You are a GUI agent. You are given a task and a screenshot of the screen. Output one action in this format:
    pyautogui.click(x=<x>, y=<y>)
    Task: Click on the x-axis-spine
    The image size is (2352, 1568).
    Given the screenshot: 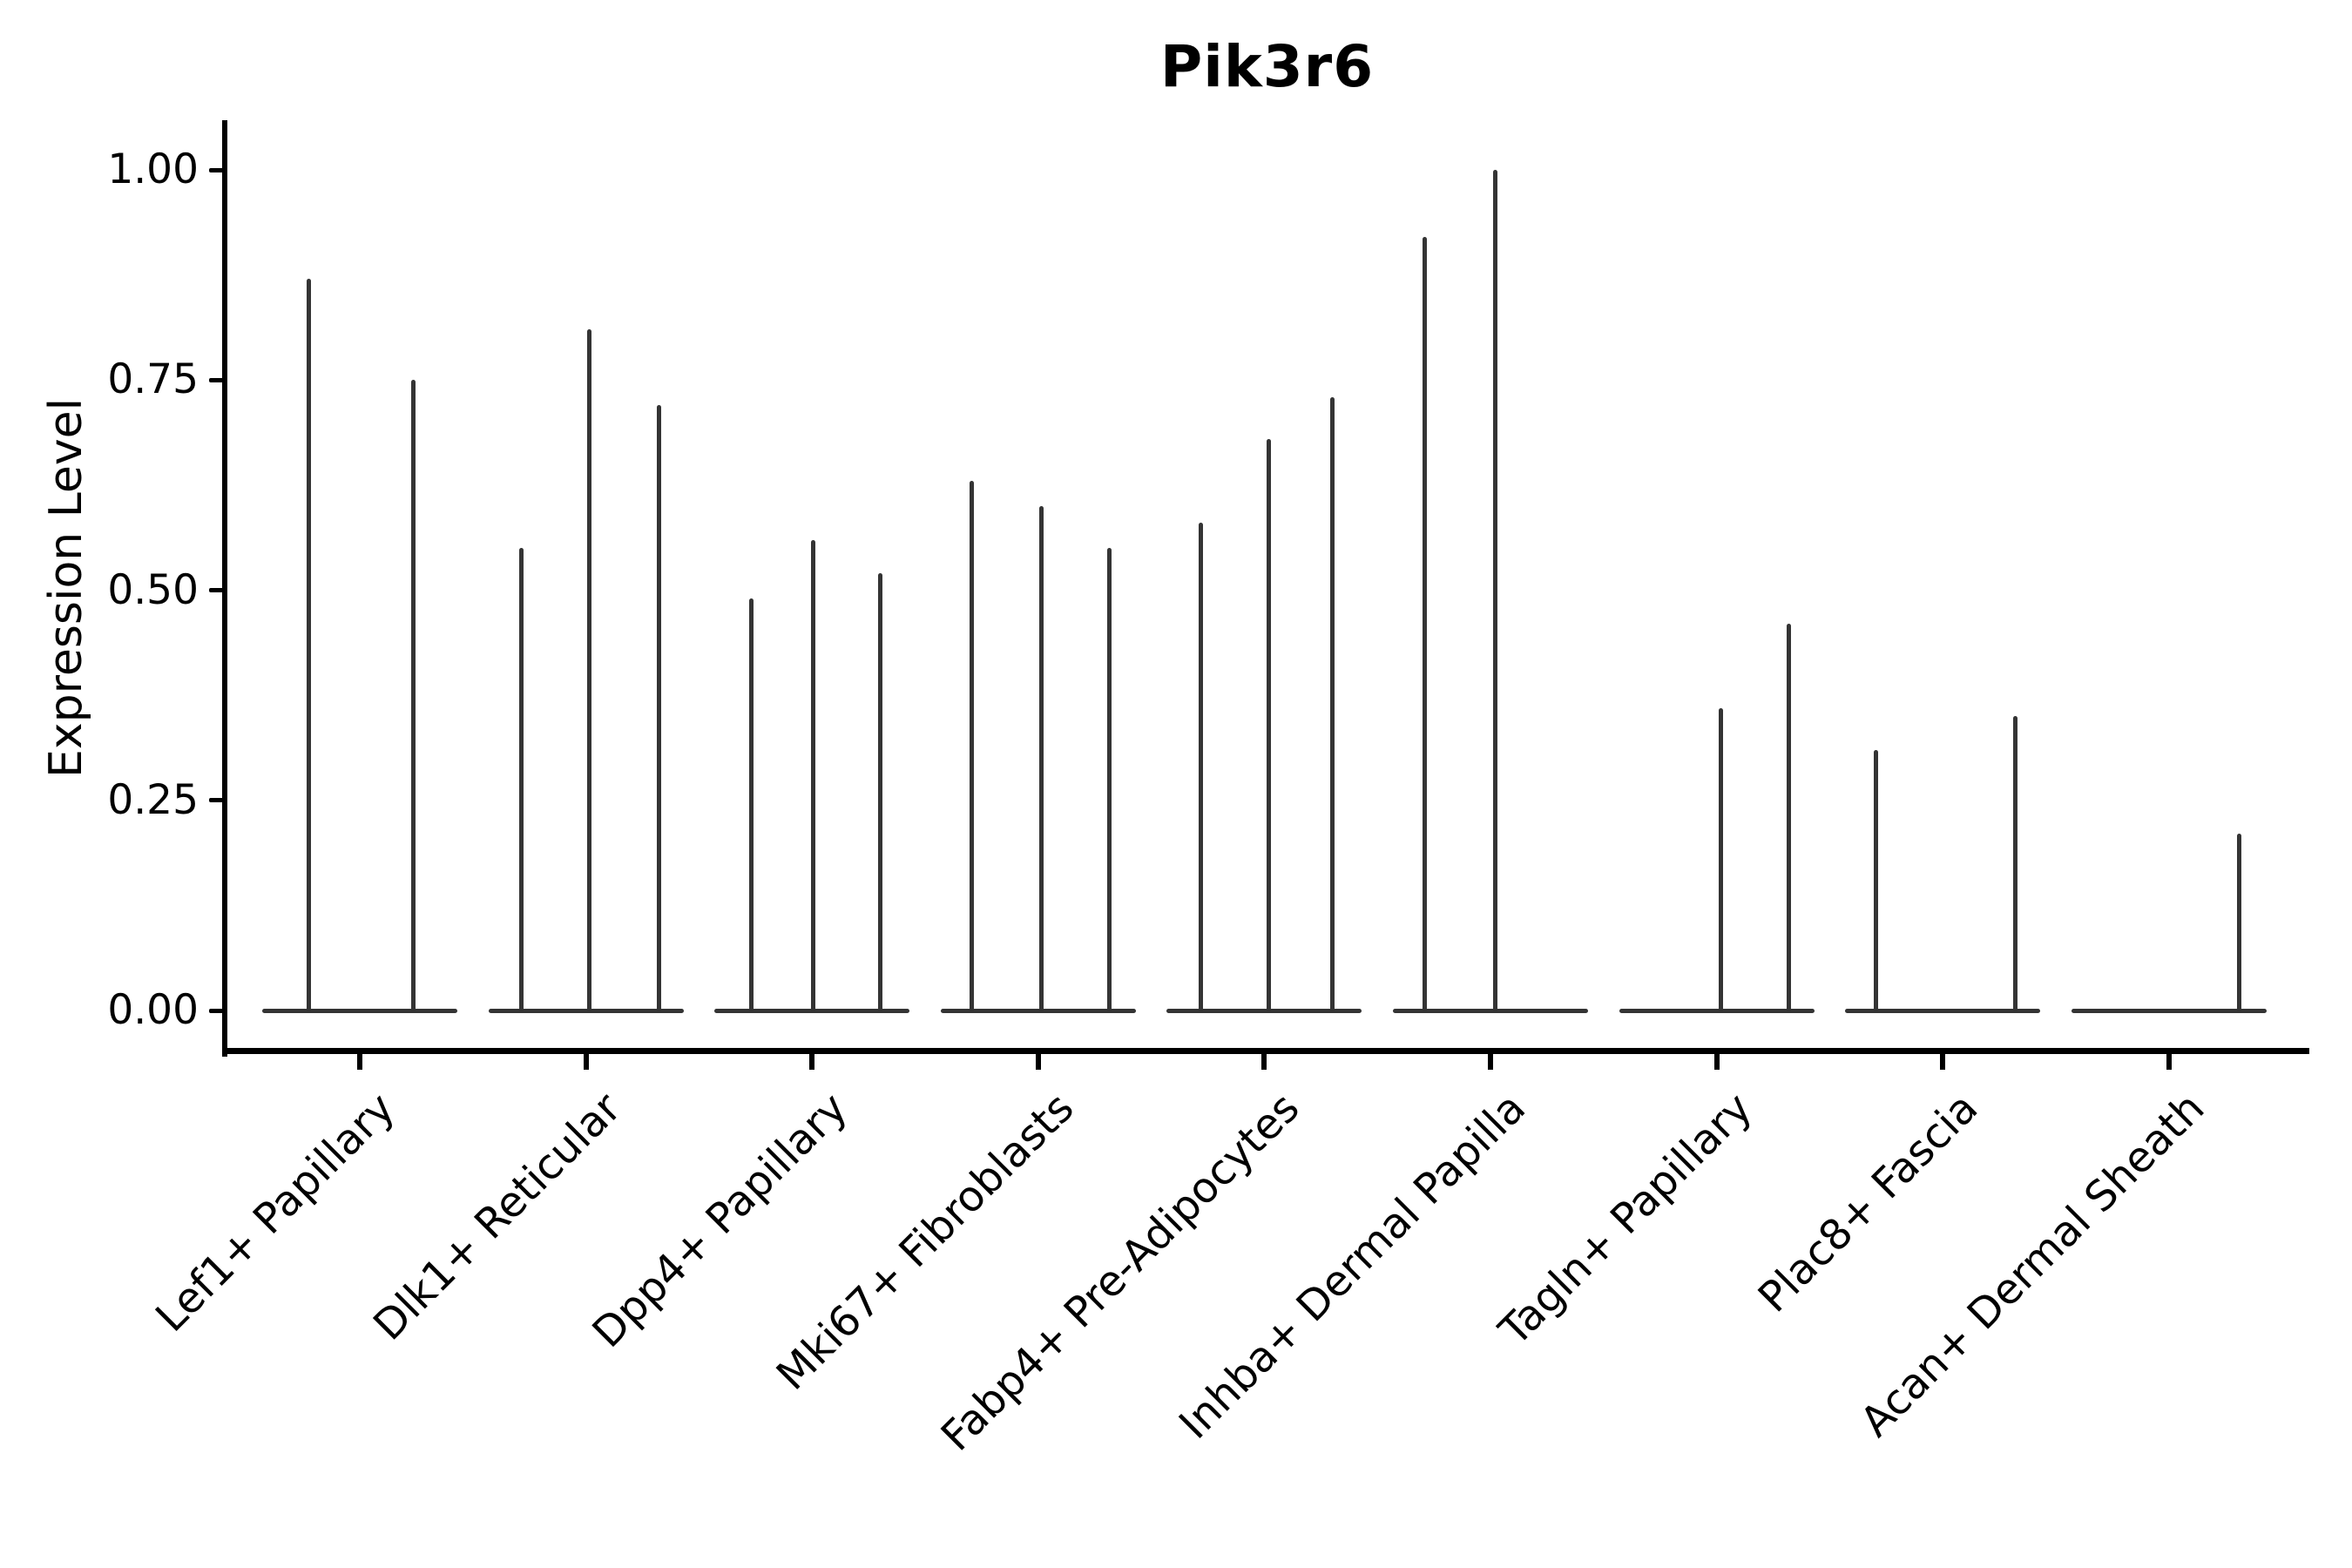 What is the action you would take?
    pyautogui.click(x=1265, y=1051)
    